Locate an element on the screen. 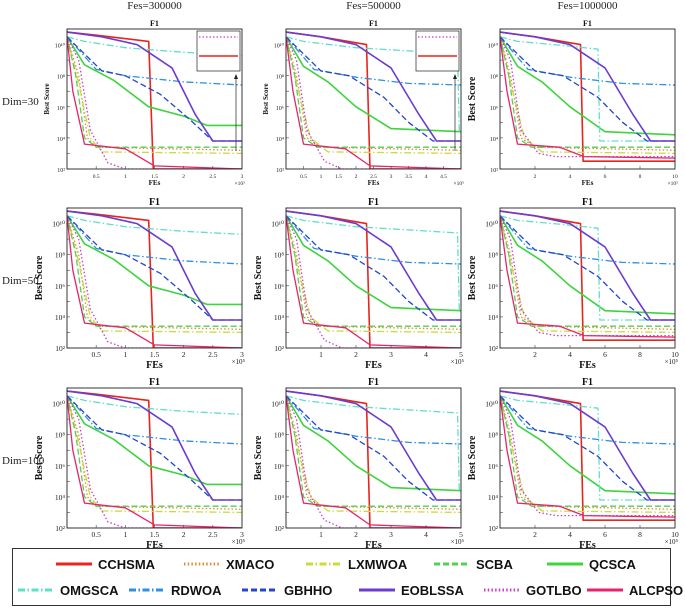  inset-arrowhead is located at coordinates (455, 76).